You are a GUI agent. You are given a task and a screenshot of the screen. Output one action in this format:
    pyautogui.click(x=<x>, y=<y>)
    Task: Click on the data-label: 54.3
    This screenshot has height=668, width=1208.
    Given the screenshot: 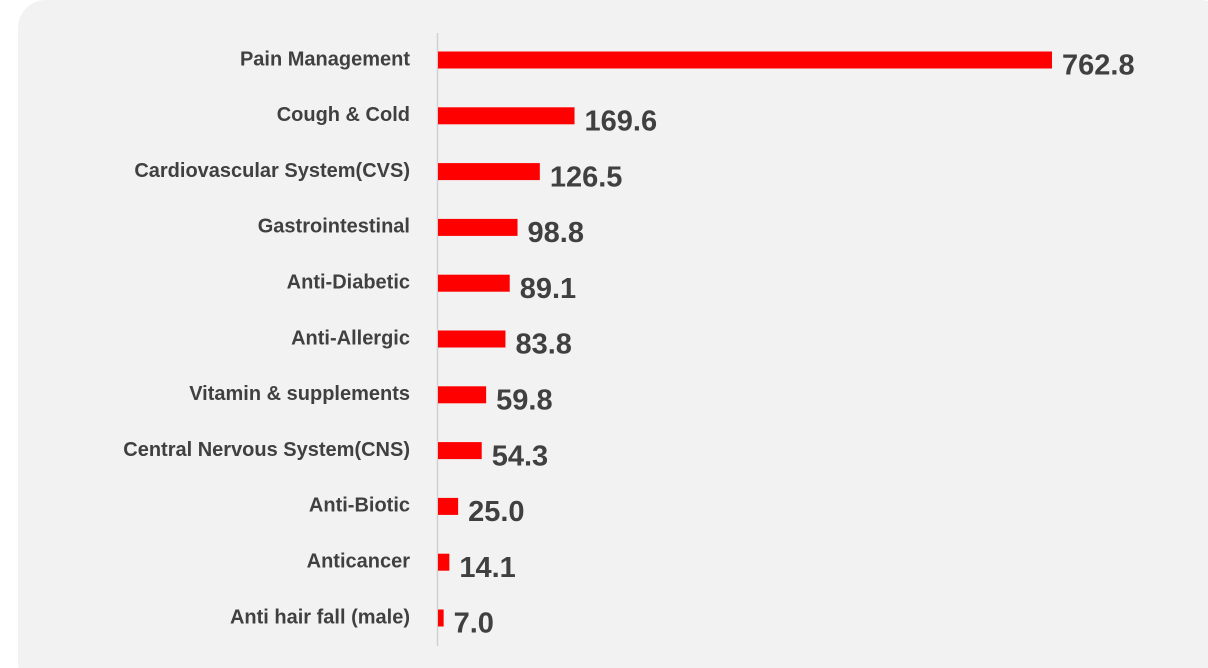 What is the action you would take?
    pyautogui.click(x=520, y=456)
    